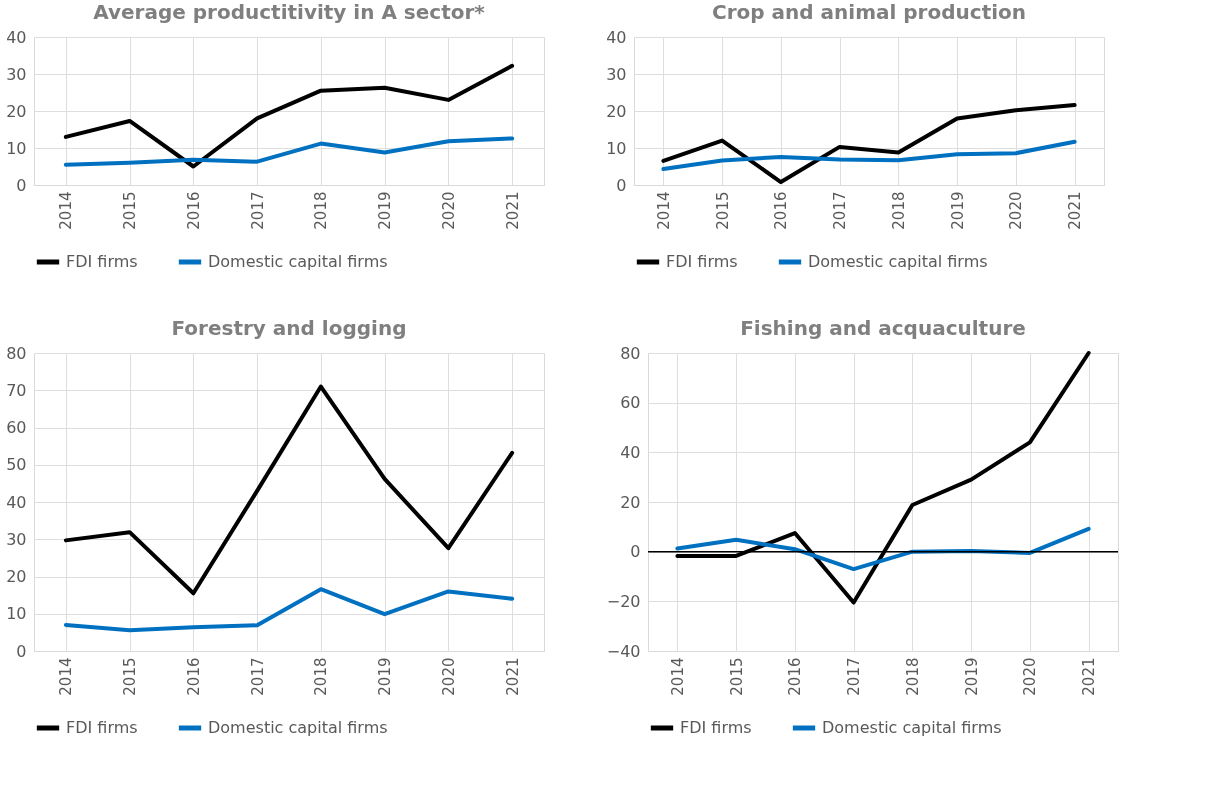 The width and height of the screenshot is (1214, 794). I want to click on chart-title: Fishing and acquaculture, so click(883, 328).